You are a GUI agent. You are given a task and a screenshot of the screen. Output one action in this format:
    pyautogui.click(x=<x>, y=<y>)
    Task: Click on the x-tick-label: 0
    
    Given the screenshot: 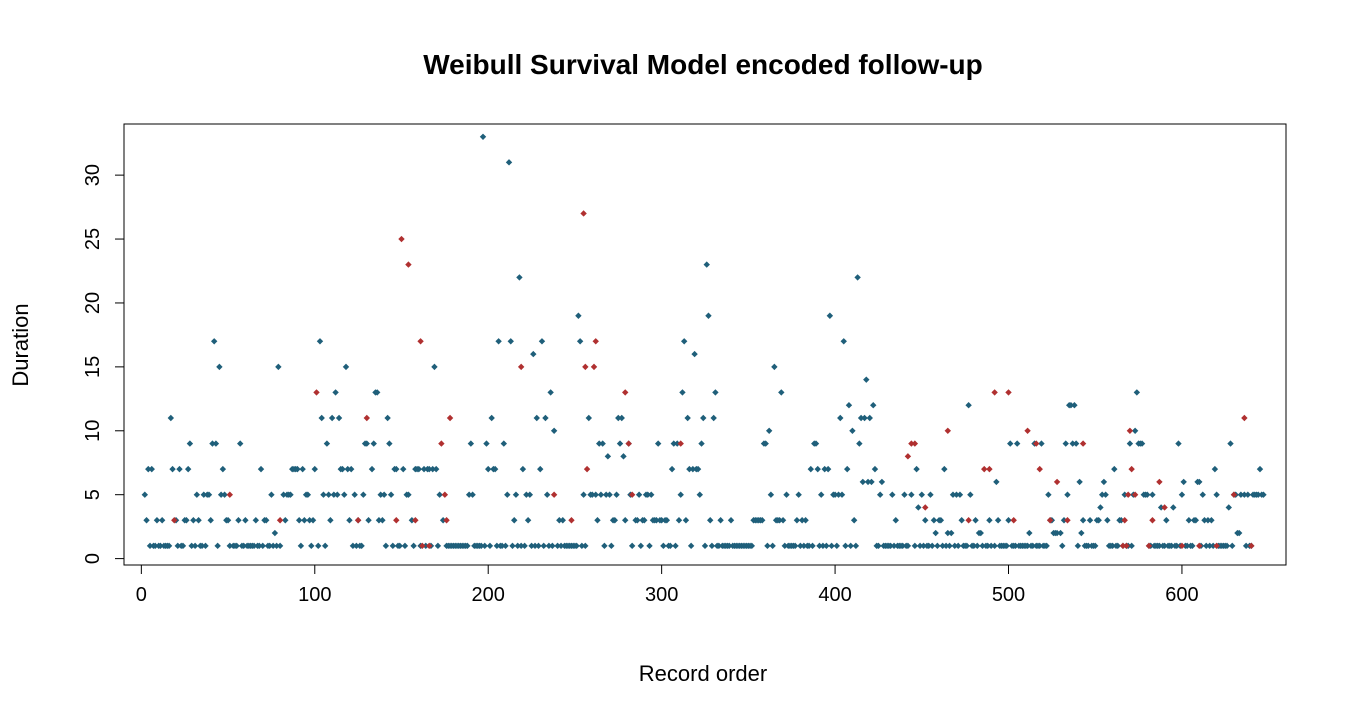 What is the action you would take?
    pyautogui.click(x=141, y=595)
    